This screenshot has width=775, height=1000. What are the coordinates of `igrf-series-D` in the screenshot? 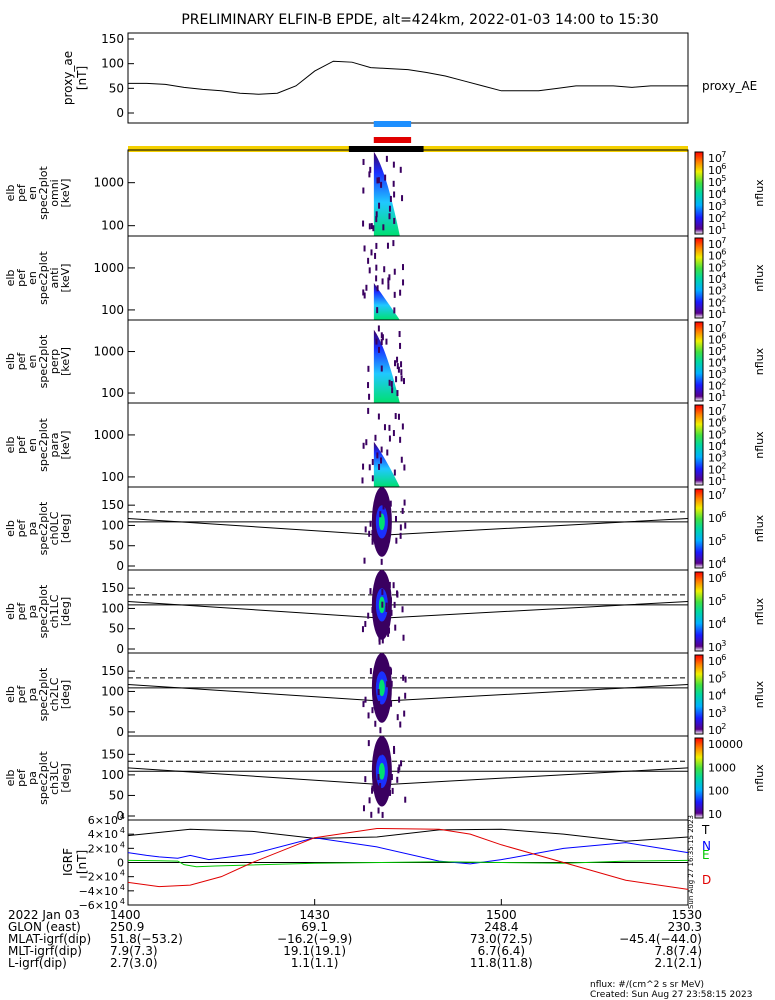 It's located at (408, 858).